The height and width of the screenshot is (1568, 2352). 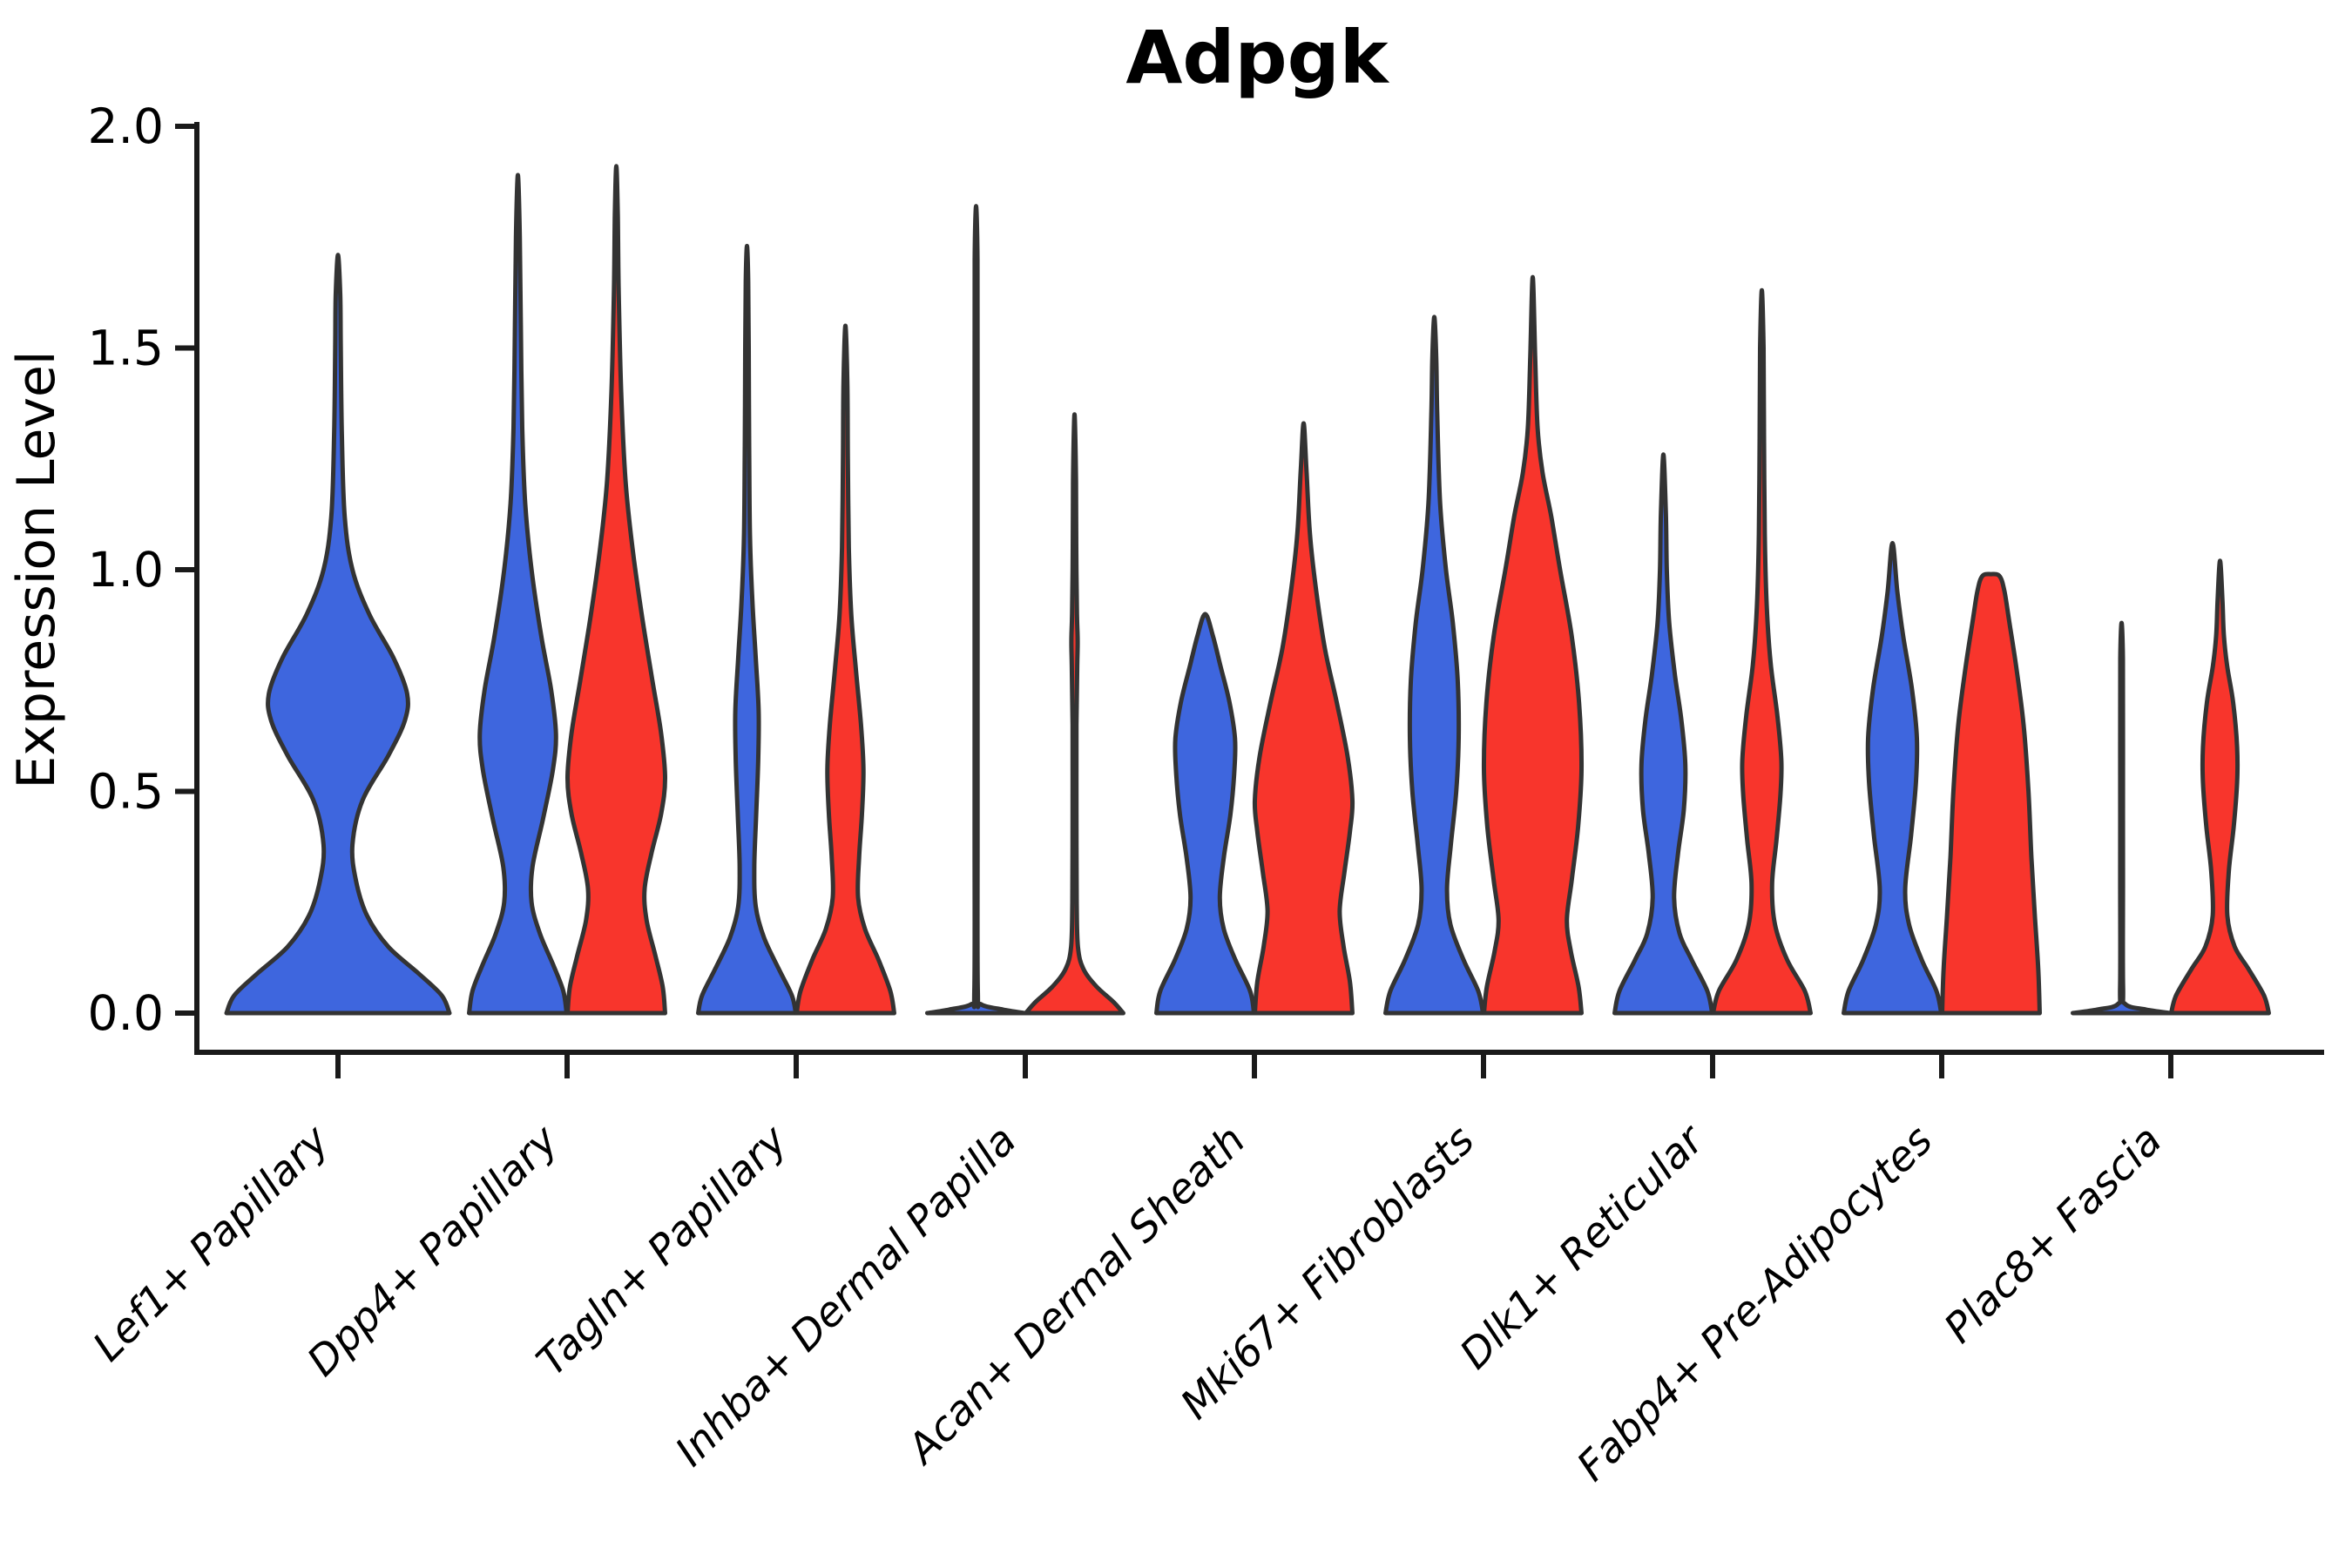 What do you see at coordinates (1303, 718) in the screenshot?
I see `violin-acan-dermal-sheath-red` at bounding box center [1303, 718].